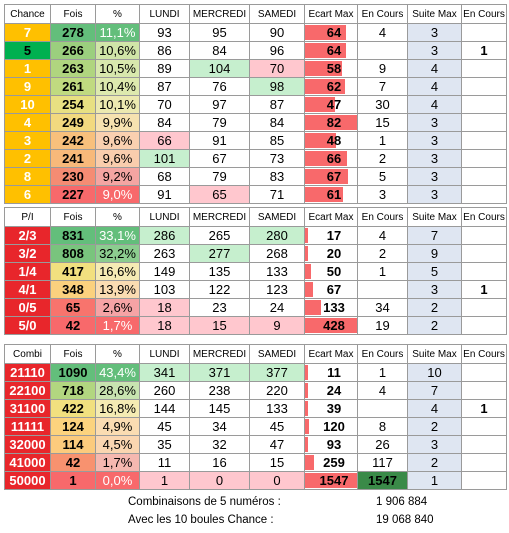 The width and height of the screenshot is (509, 533). What do you see at coordinates (73, 426) in the screenshot?
I see `cell-fois: 124` at bounding box center [73, 426].